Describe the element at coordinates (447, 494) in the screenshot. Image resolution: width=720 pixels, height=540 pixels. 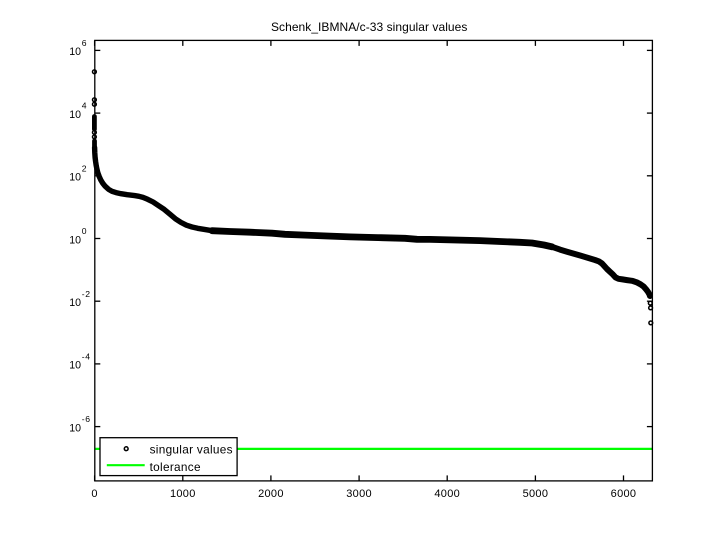
I see `svg-text: 4000` at that location.